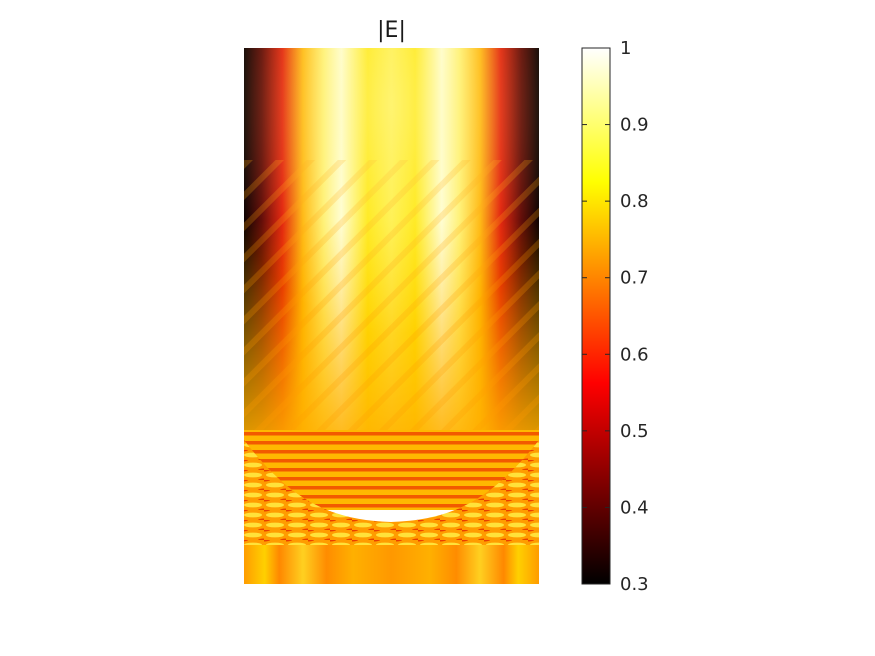 The width and height of the screenshot is (875, 656). Describe the element at coordinates (634, 201) in the screenshot. I see `colorbar-tick-label: 0.8` at that location.